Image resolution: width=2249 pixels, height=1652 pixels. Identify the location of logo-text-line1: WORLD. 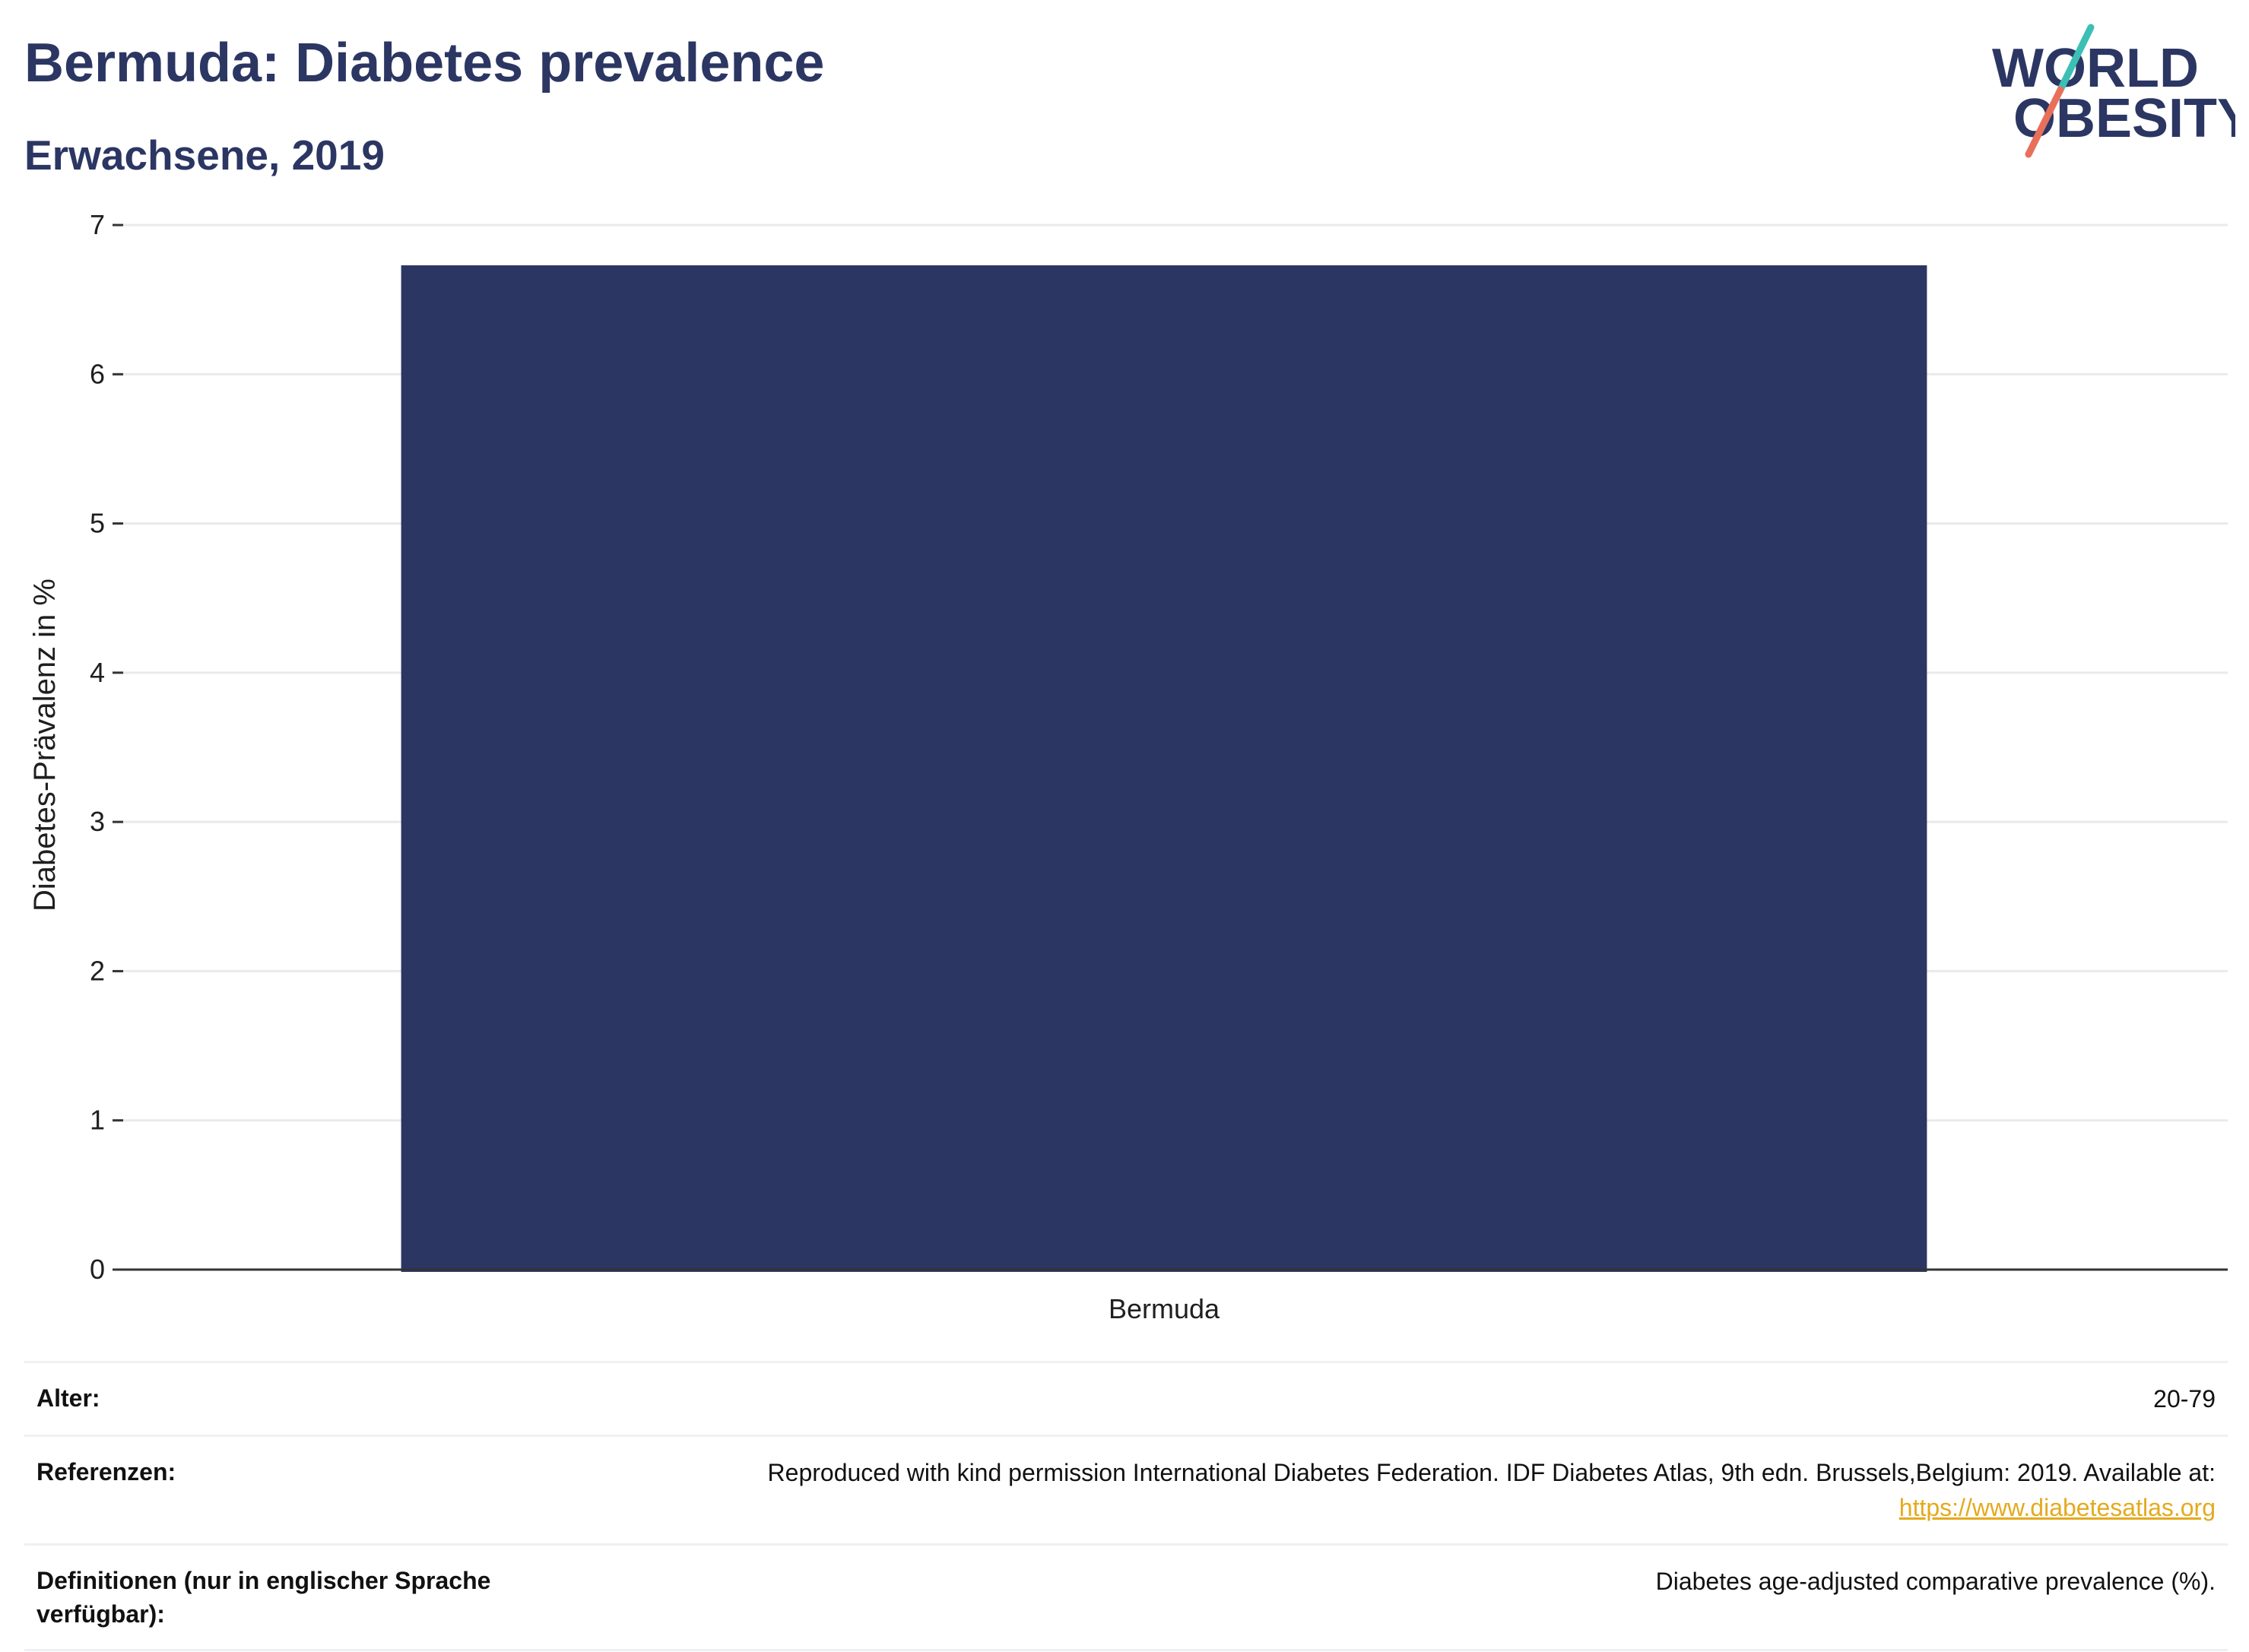
(2095, 68).